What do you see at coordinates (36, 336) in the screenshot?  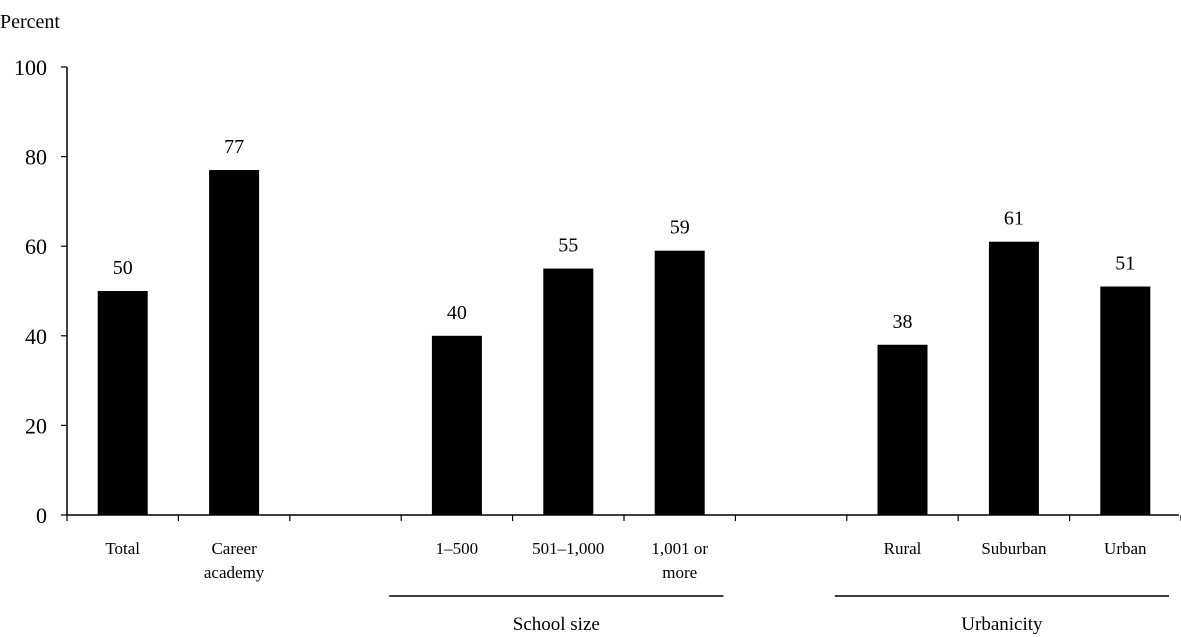 I see `y-tick-label: 40` at bounding box center [36, 336].